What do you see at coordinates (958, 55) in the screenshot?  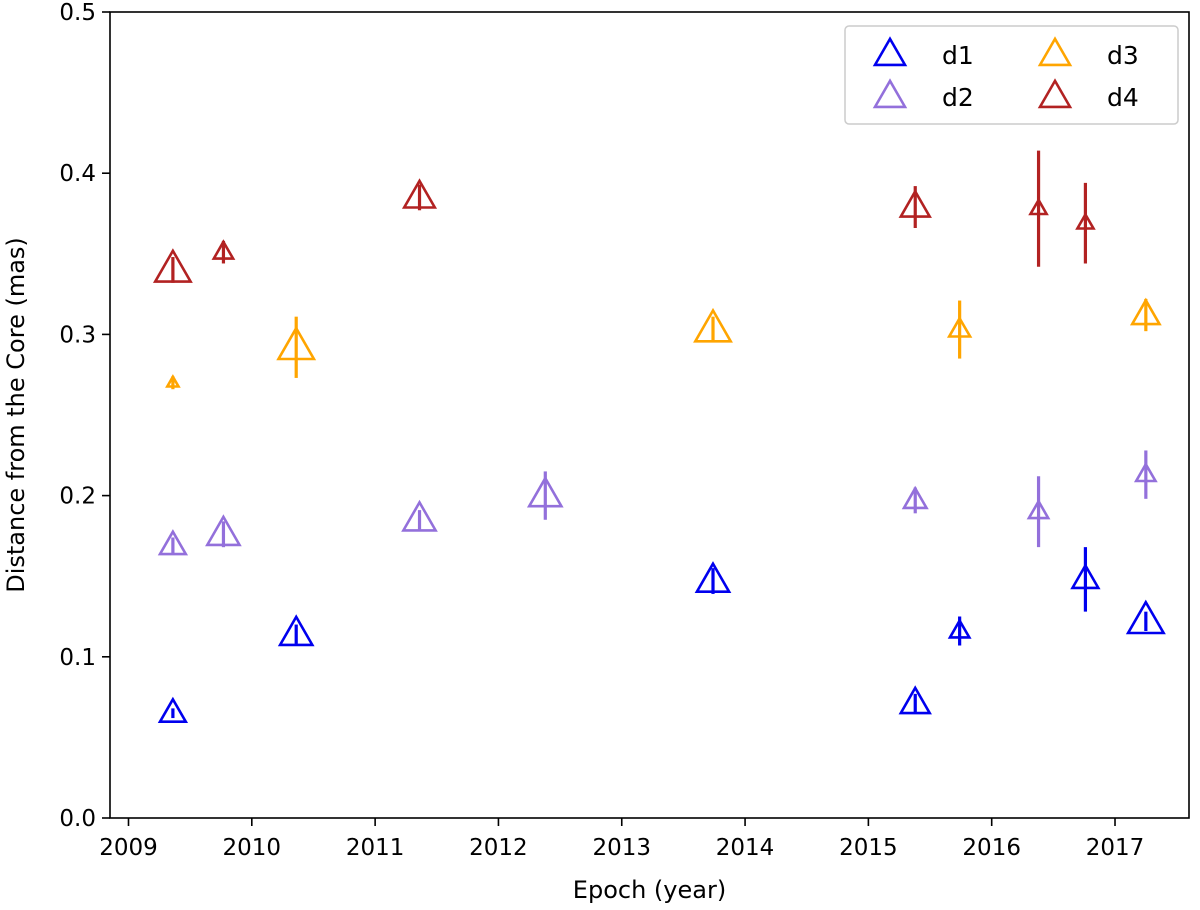 I see `legend-label-d1: d1` at bounding box center [958, 55].